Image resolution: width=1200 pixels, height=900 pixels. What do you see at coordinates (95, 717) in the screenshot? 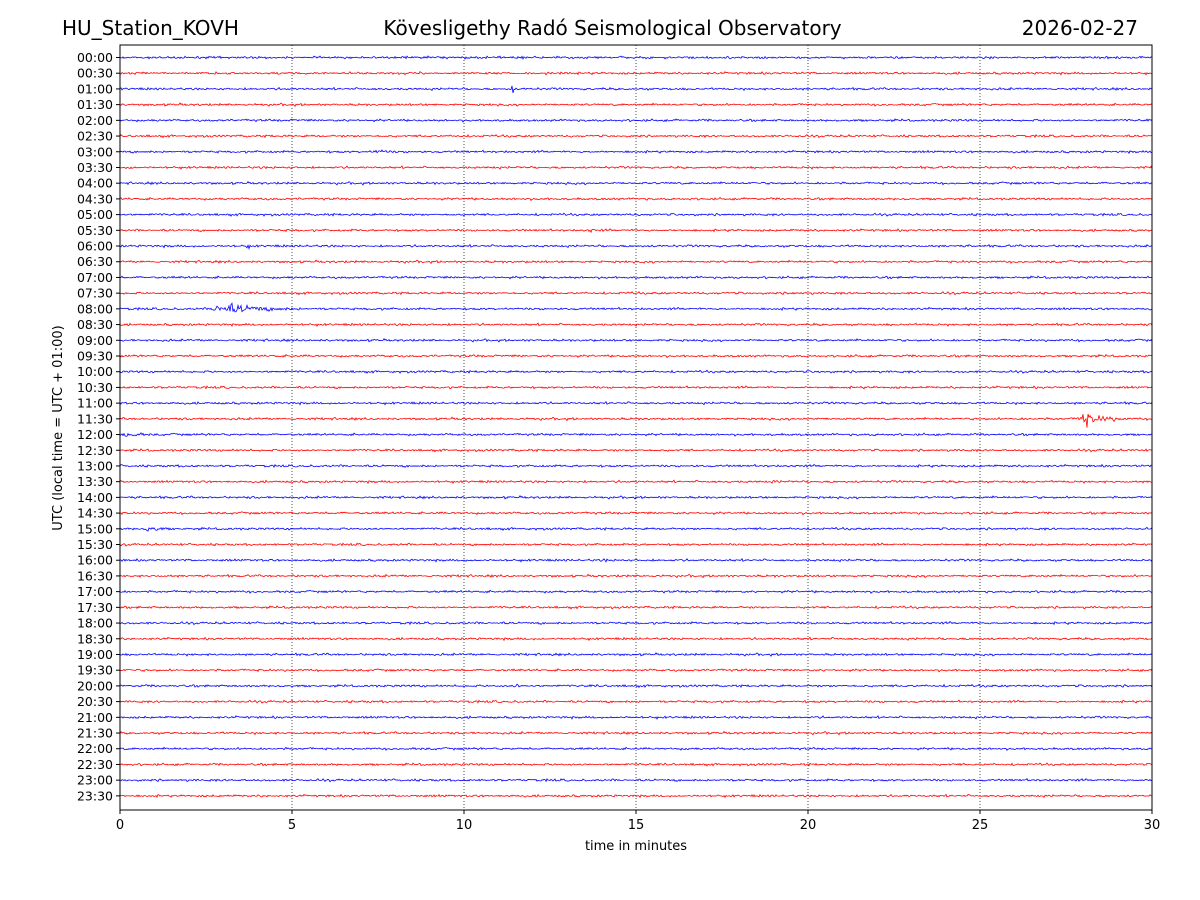
I see `y-tick-label: 21:00` at bounding box center [95, 717].